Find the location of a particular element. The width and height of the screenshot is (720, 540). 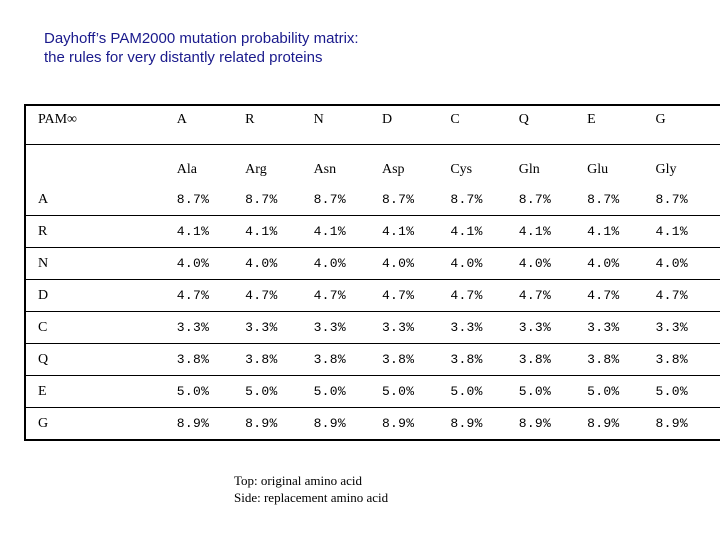

header-row-names: Ala Arg Asn Asp Cys Gln Glu Gly is located at coordinates (372, 165).